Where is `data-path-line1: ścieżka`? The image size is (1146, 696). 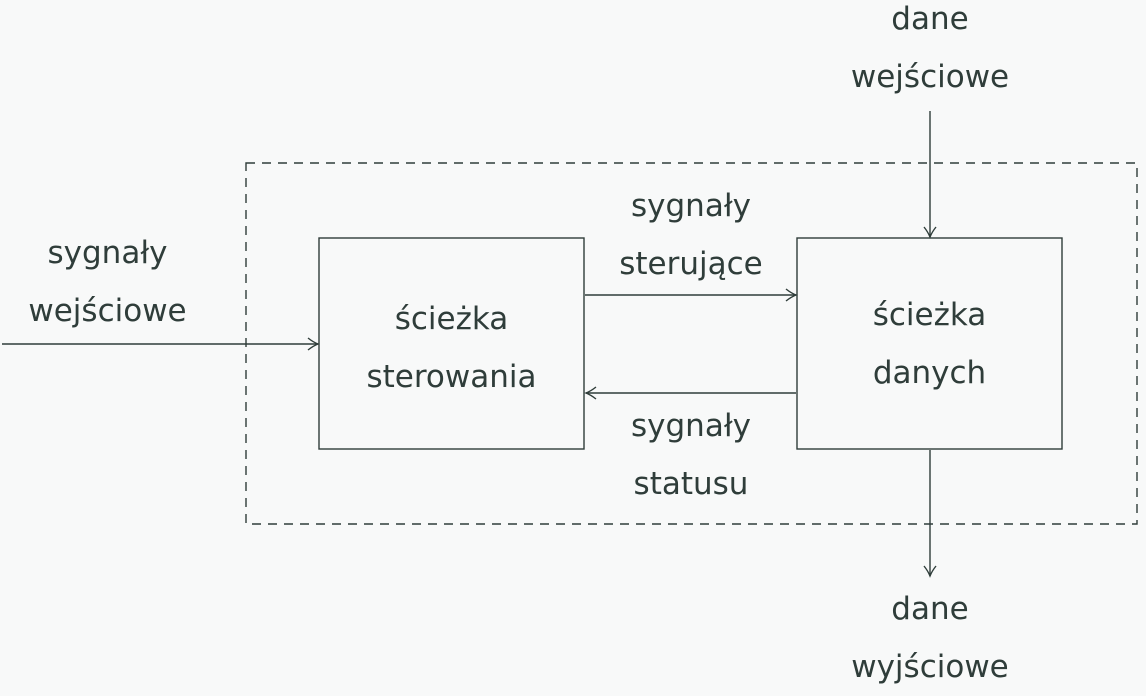 data-path-line1: ścieżka is located at coordinates (929, 315).